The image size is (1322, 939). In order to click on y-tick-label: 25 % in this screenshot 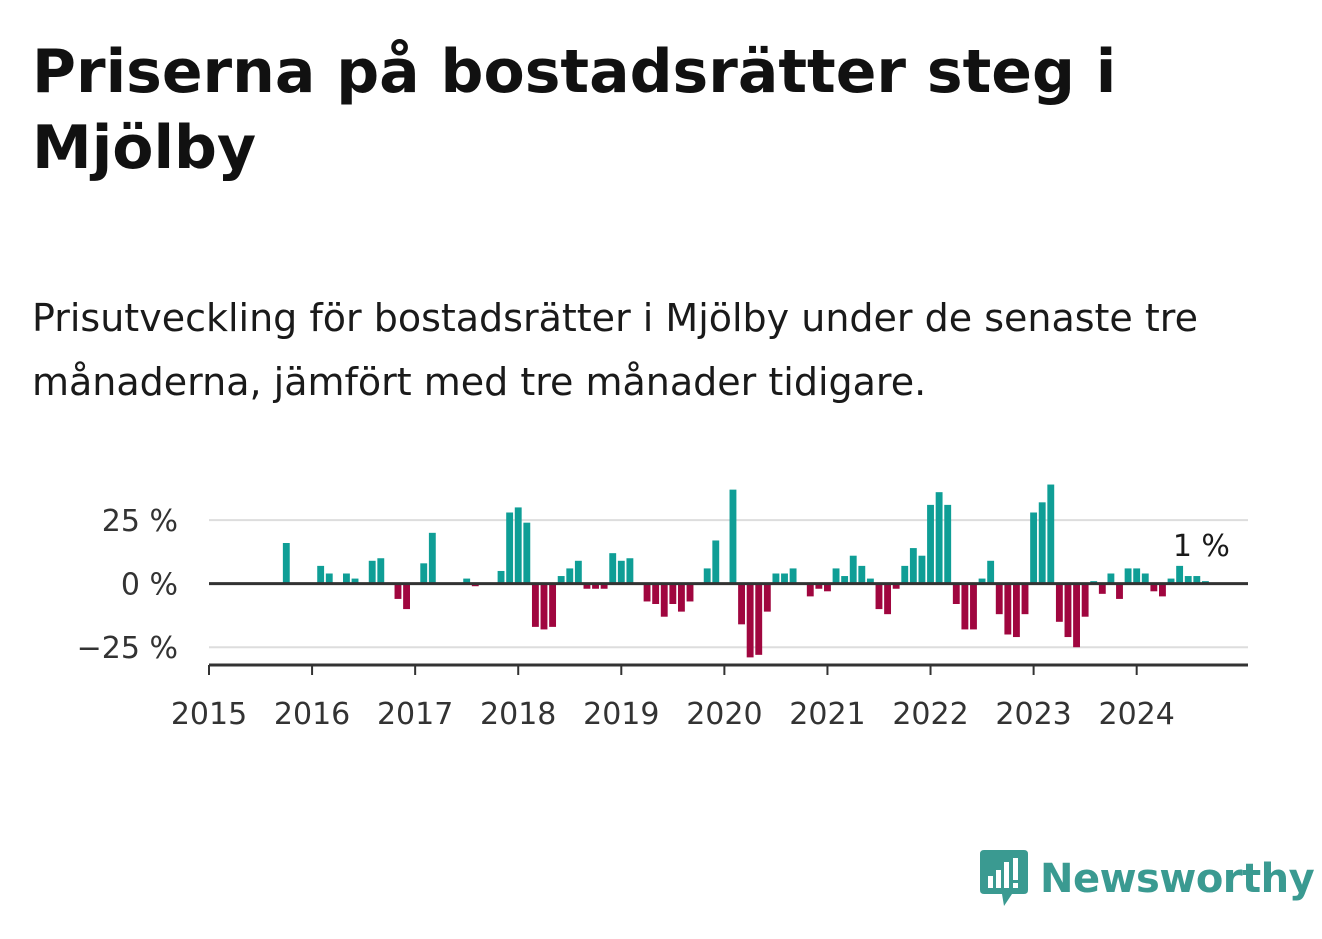, I will do `click(140, 521)`.